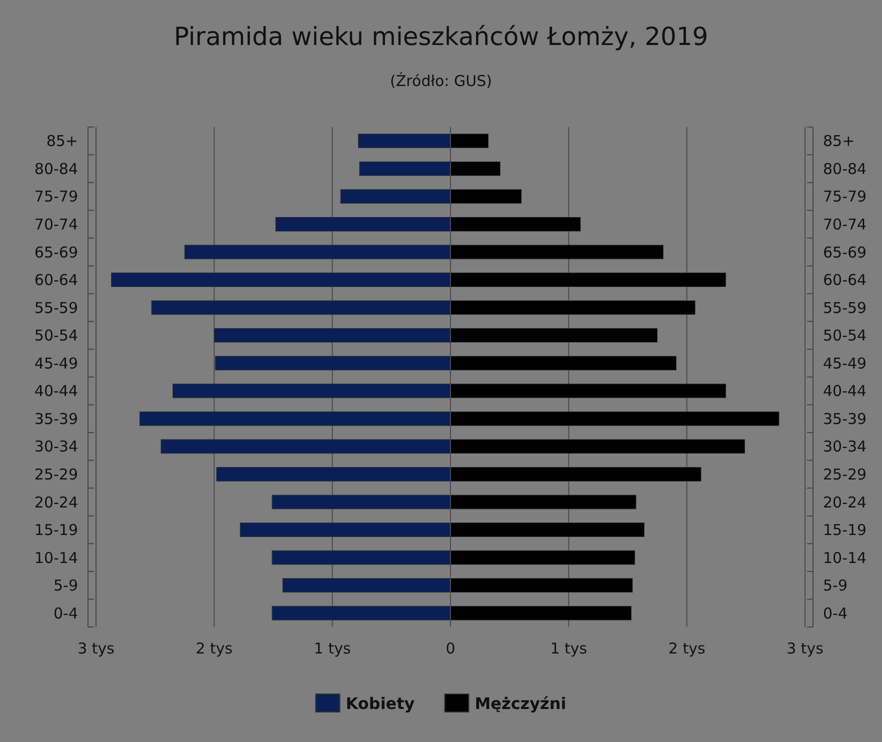  What do you see at coordinates (66, 613) in the screenshot?
I see `y-tick-label: 0-4` at bounding box center [66, 613].